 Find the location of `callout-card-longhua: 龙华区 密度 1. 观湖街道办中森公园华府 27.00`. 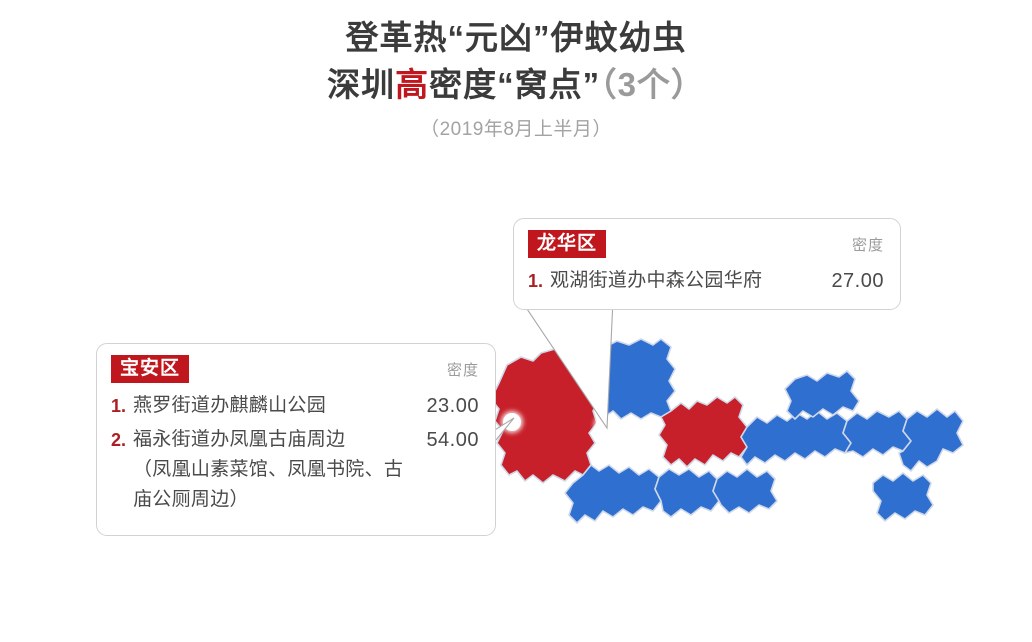

callout-card-longhua: 龙华区 密度 1. 观湖街道办中森公园华府 27.00 is located at coordinates (707, 264).